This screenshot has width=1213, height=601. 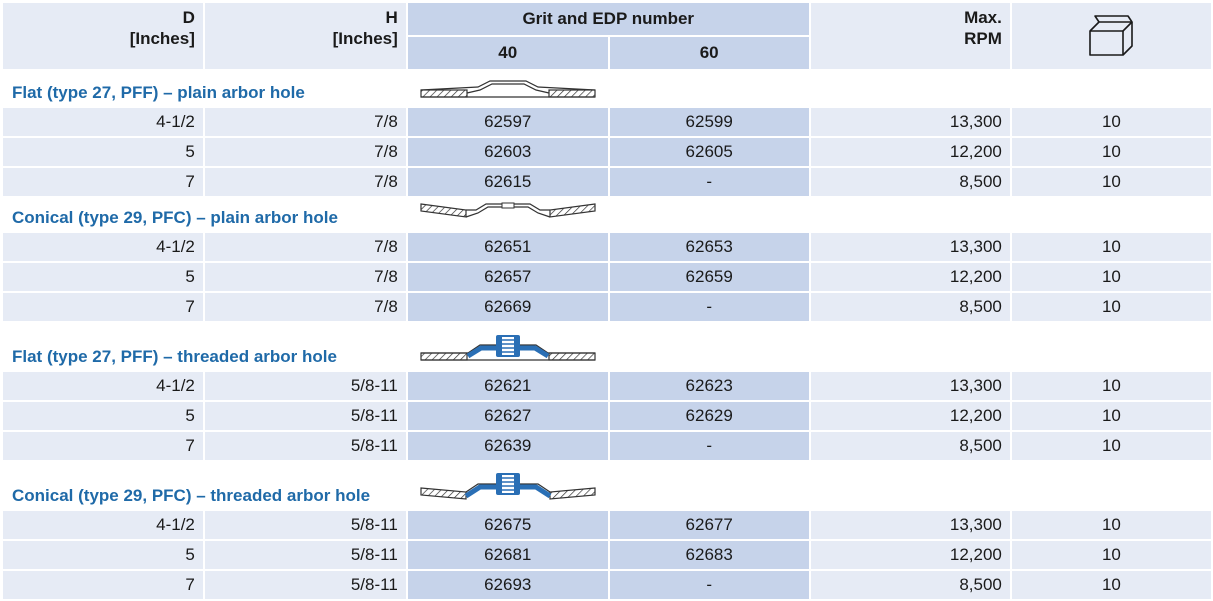 I want to click on box-icon, so click(x=1111, y=35).